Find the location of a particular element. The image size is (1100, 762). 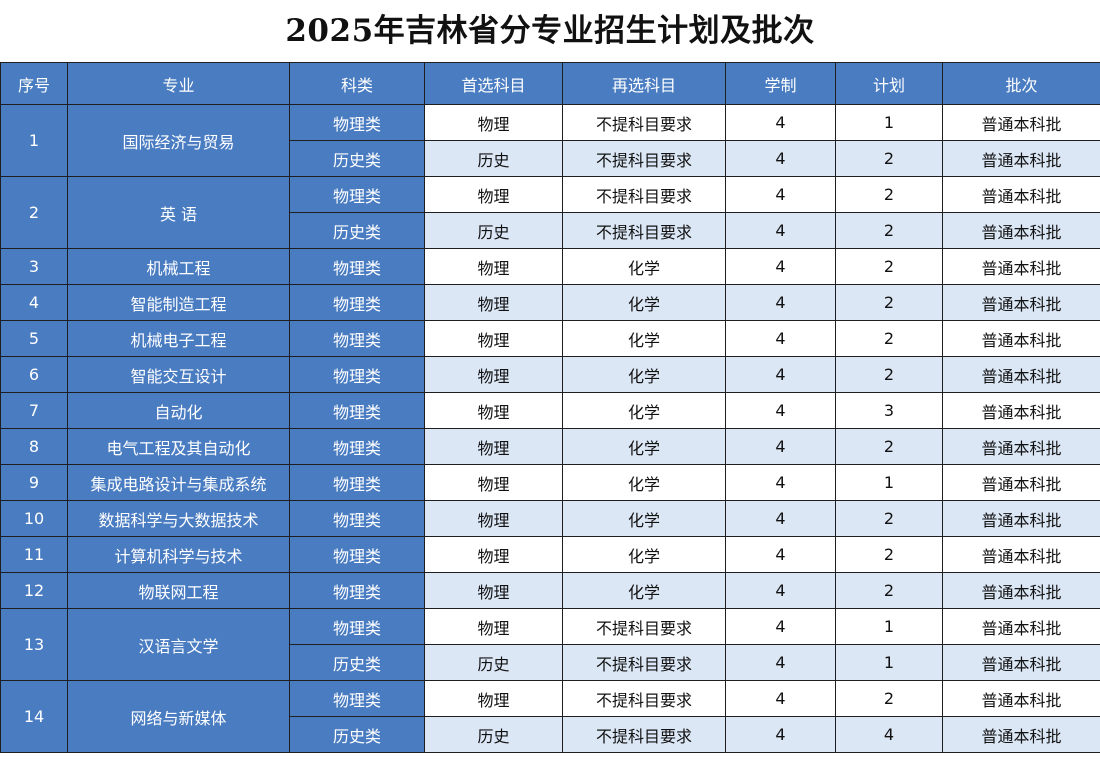

cell-no: 2 is located at coordinates (34, 212).